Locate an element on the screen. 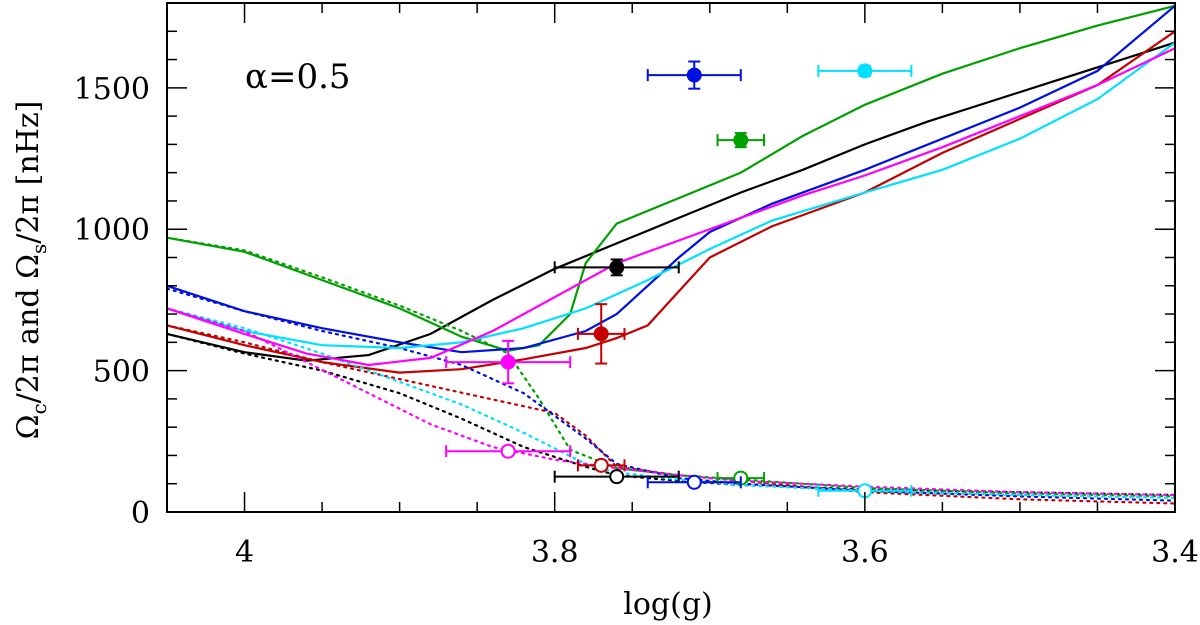 The height and width of the screenshot is (625, 1200). x-axis-title: log(g) is located at coordinates (667, 604).